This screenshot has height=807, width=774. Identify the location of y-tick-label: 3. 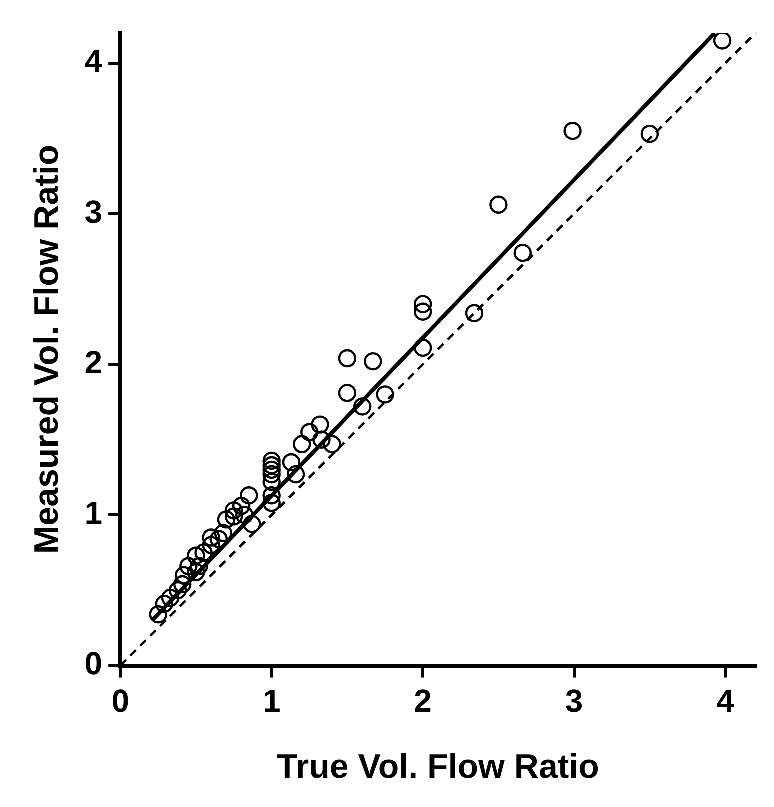
(93, 212).